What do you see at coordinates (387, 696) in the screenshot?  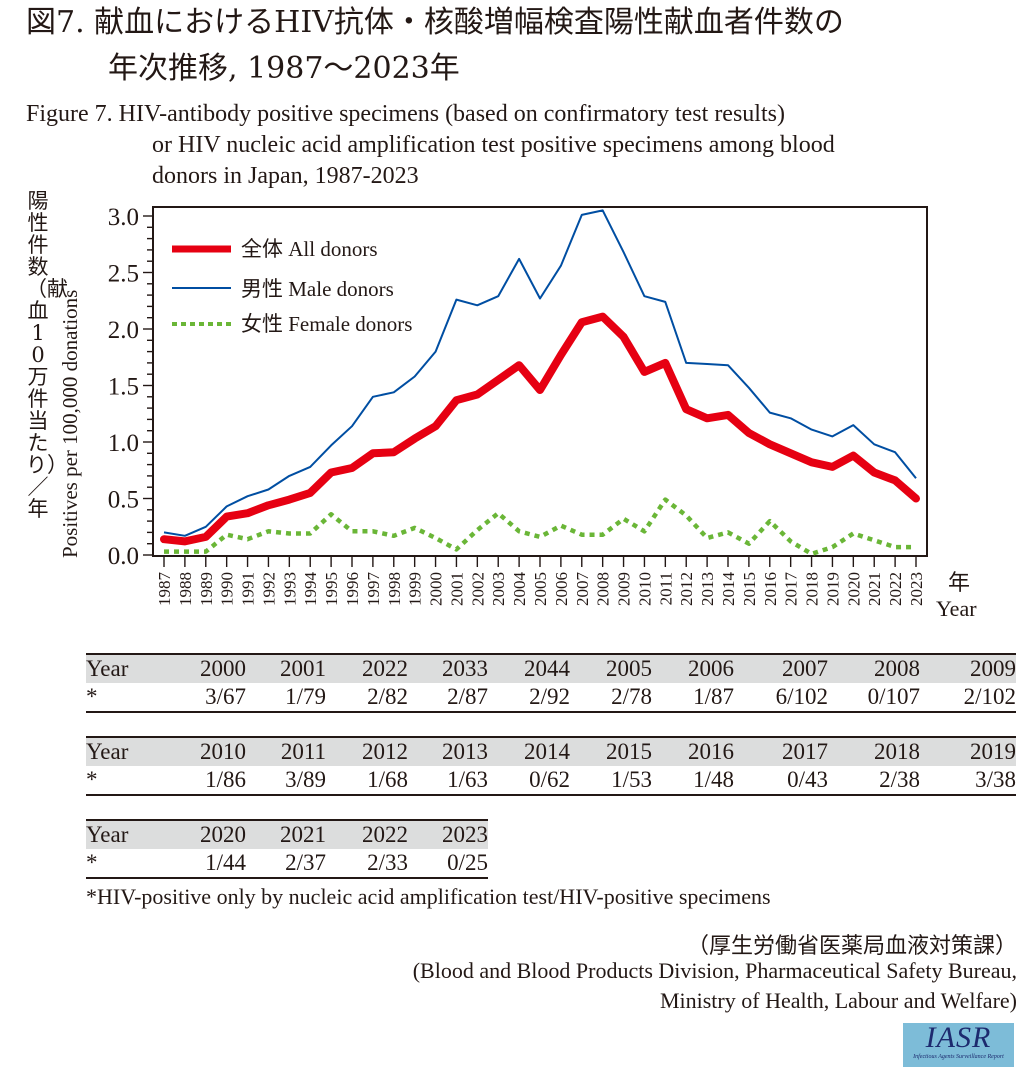 I see `table-value-cell: 2/82` at bounding box center [387, 696].